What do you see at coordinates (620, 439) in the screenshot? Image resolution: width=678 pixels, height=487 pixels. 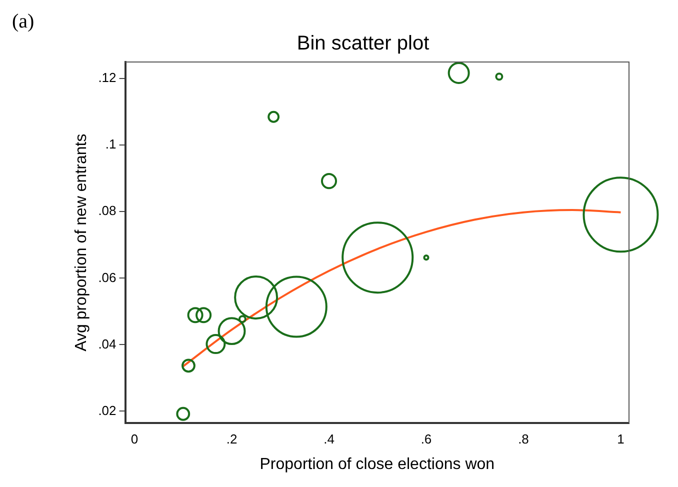 I see `x-tick-label: 1` at bounding box center [620, 439].